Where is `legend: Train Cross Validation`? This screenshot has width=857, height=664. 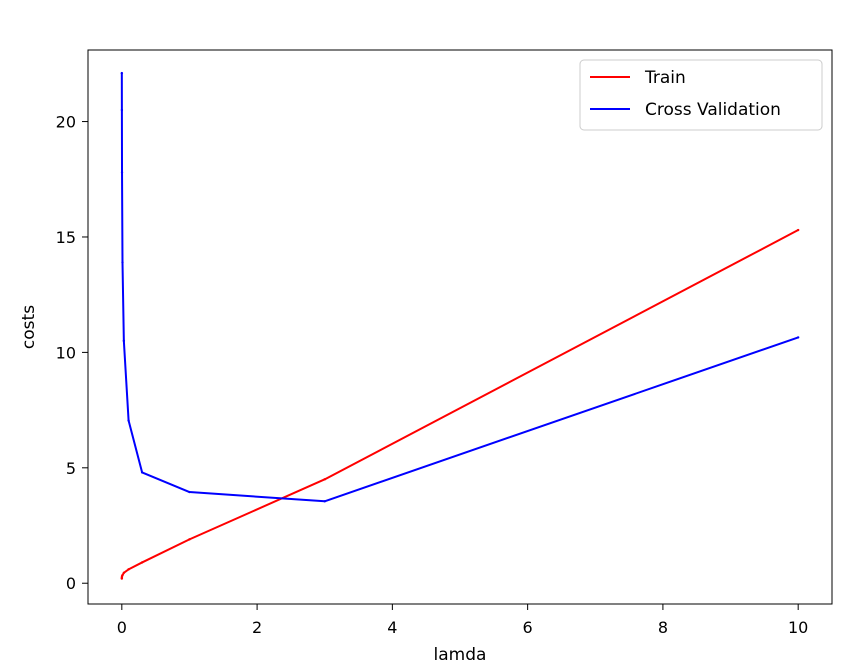 legend: Train Cross Validation is located at coordinates (701, 95).